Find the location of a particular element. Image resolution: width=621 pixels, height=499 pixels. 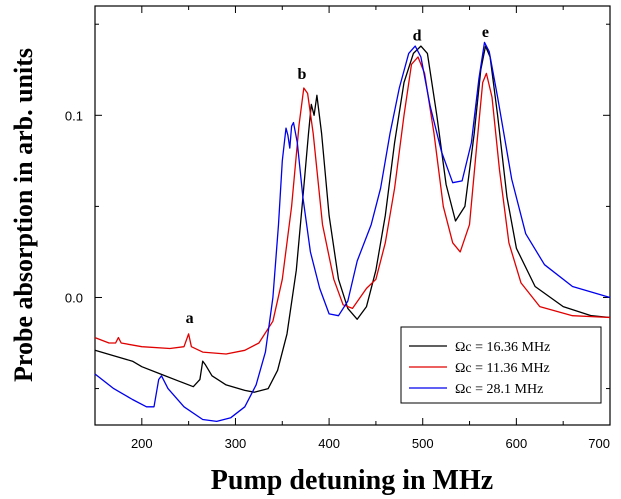

legend-box is located at coordinates (501, 365).